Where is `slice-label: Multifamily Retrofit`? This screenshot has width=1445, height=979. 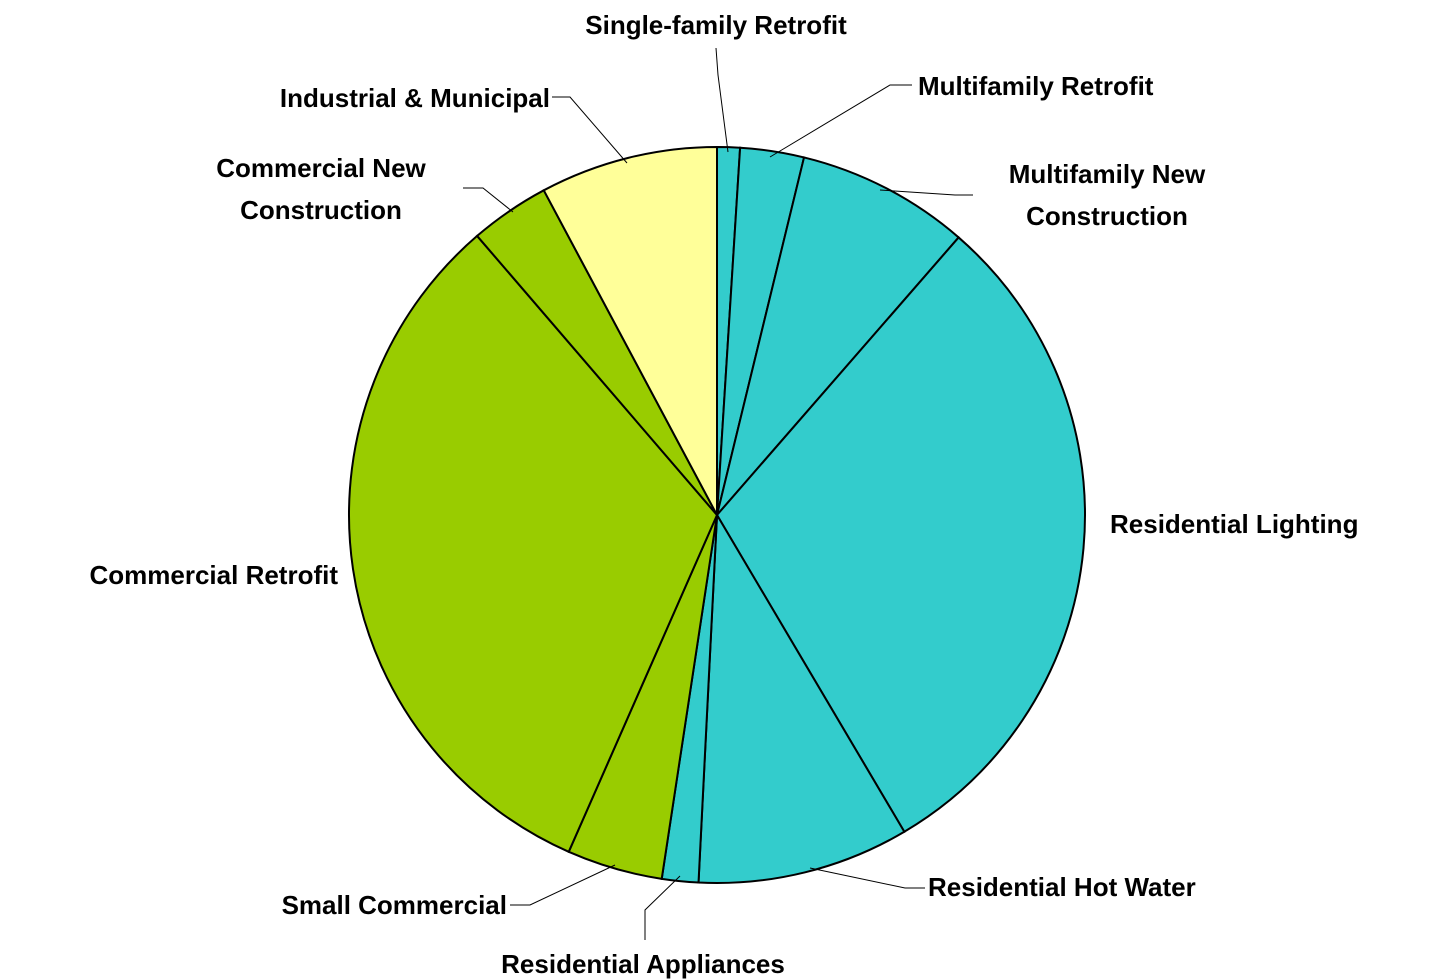
slice-label: Multifamily Retrofit is located at coordinates (1036, 86).